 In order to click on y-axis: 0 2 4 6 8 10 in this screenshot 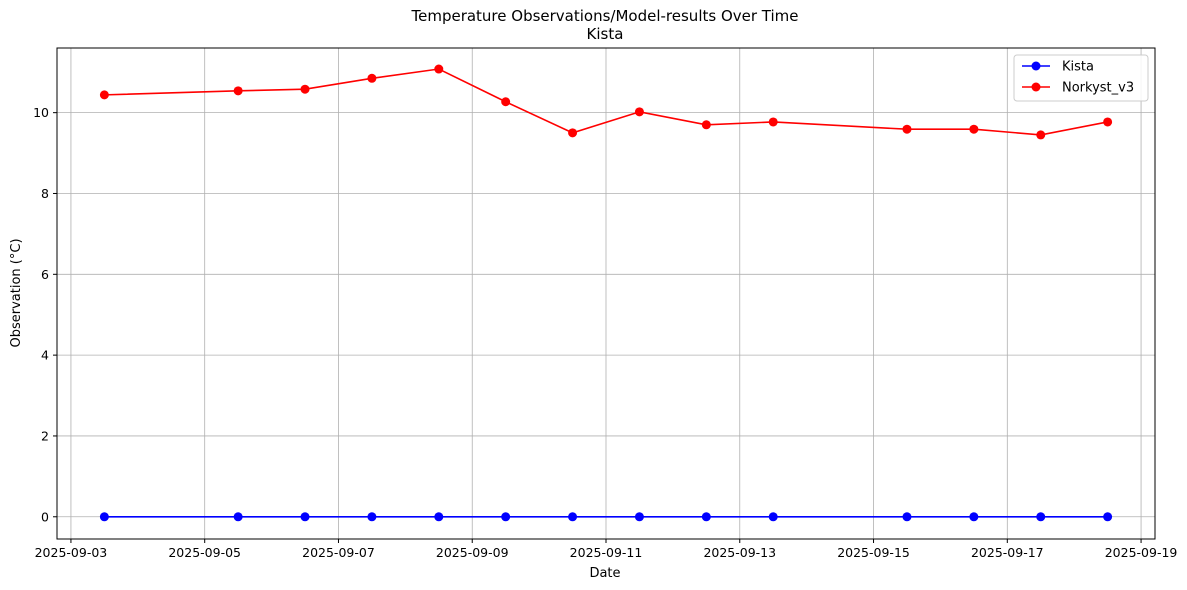, I will do `click(45, 314)`.